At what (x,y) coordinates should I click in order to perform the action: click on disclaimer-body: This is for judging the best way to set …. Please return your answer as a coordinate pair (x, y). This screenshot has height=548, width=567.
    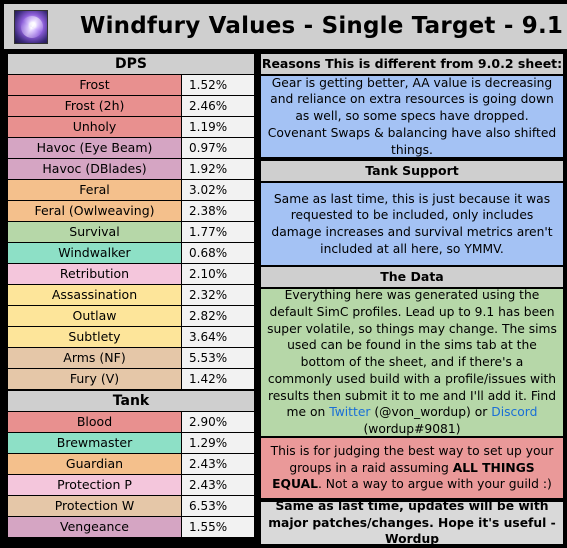
    Looking at the image, I should click on (412, 468).